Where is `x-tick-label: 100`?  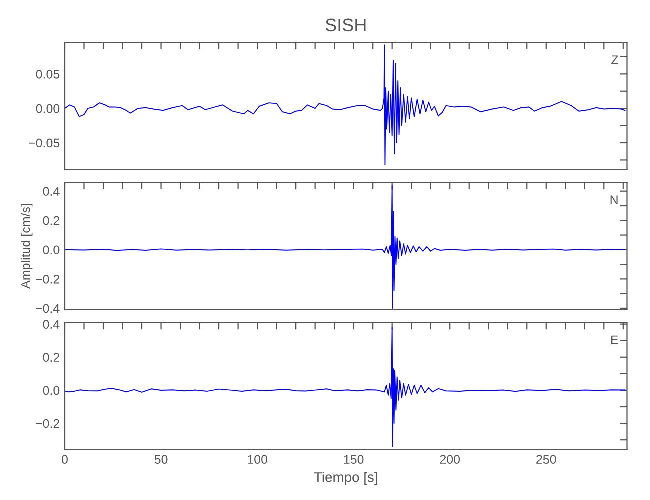
x-tick-label: 100 is located at coordinates (258, 459).